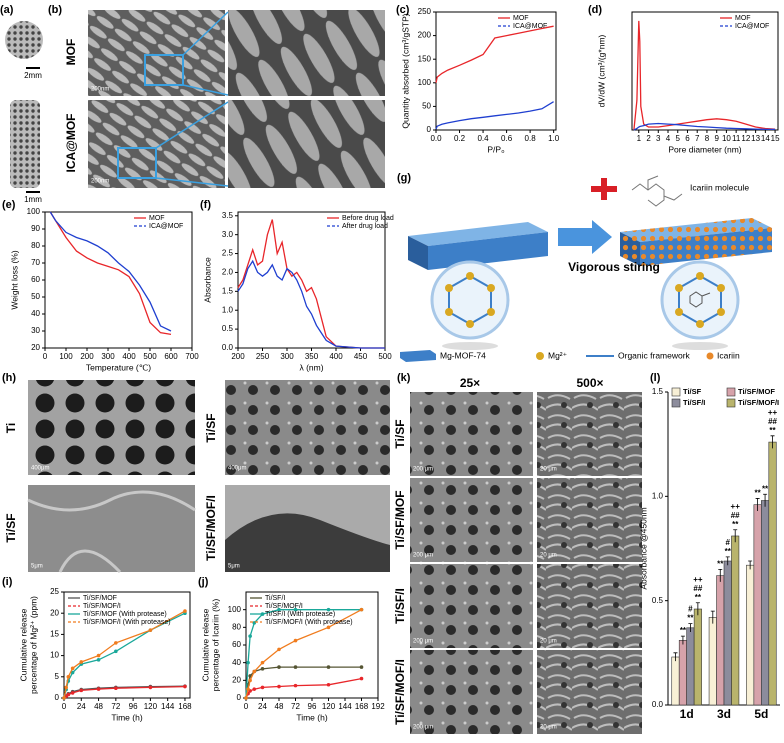 Image resolution: width=784 pixels, height=743 pixels. What do you see at coordinates (203, 582) in the screenshot?
I see `panel-label: (j)` at bounding box center [203, 582].